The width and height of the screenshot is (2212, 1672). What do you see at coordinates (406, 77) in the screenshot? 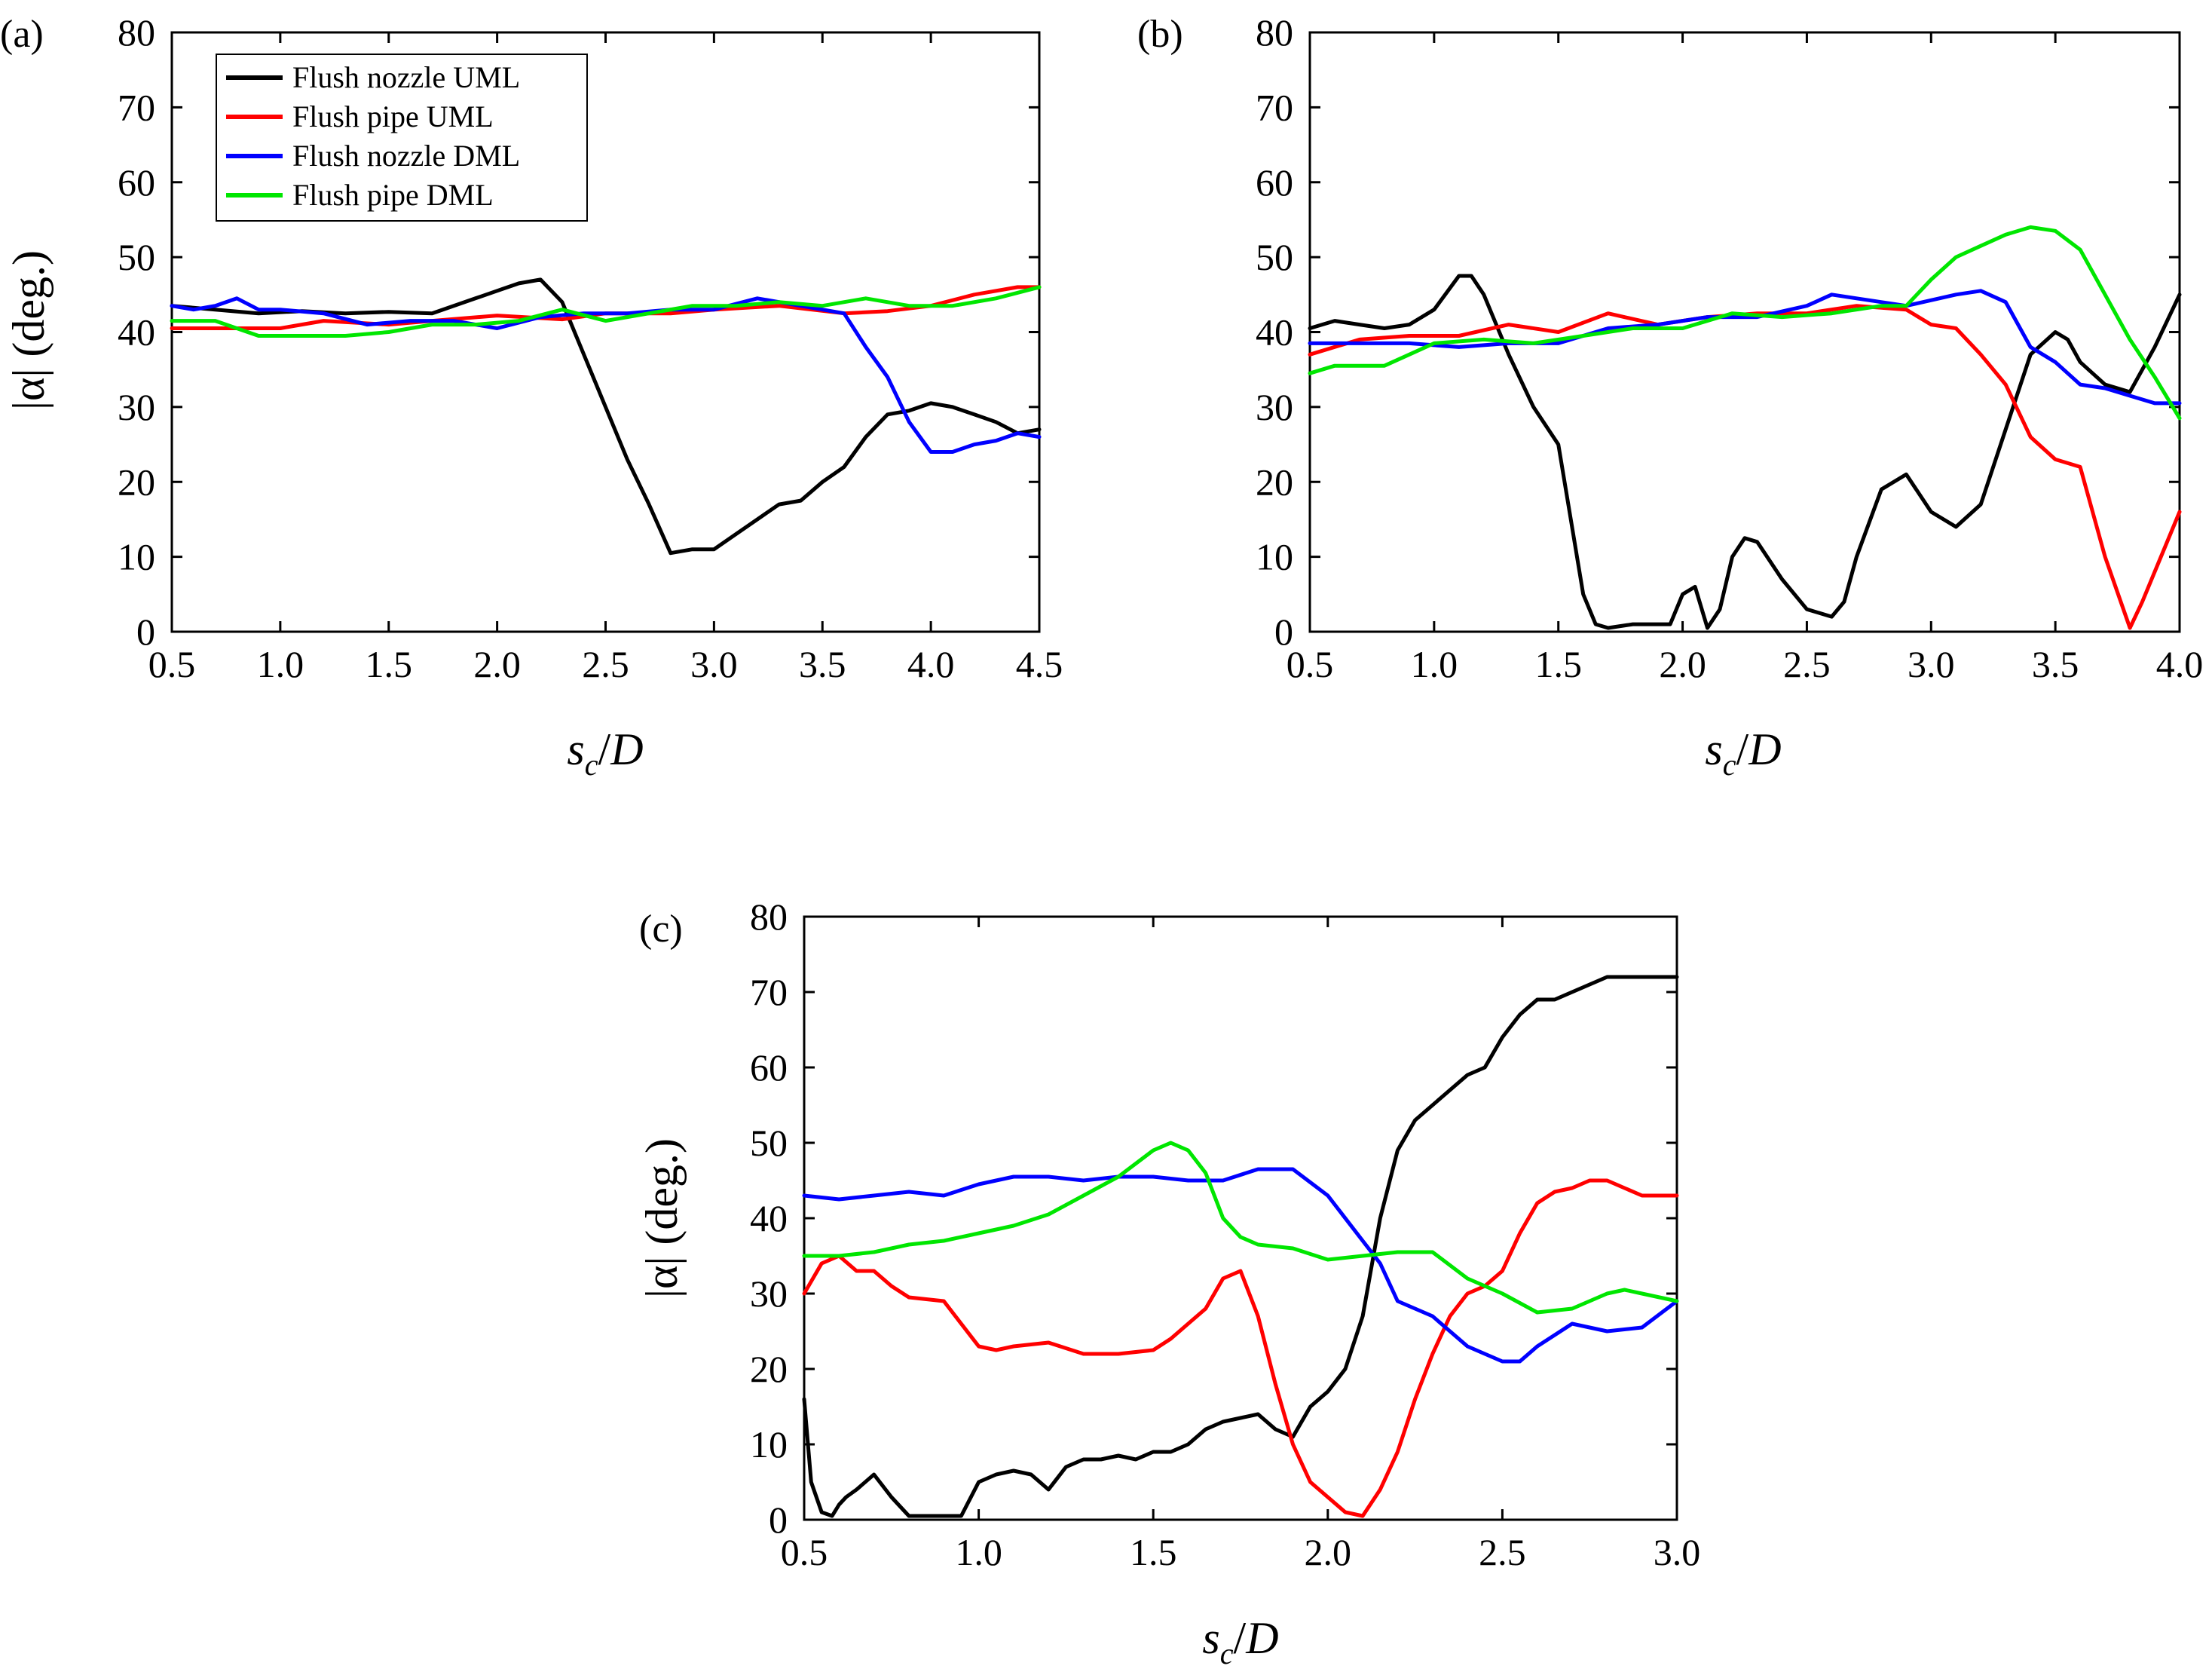
I see `legend-label-nozzle-uml: Flush nozzle UML` at bounding box center [406, 77].